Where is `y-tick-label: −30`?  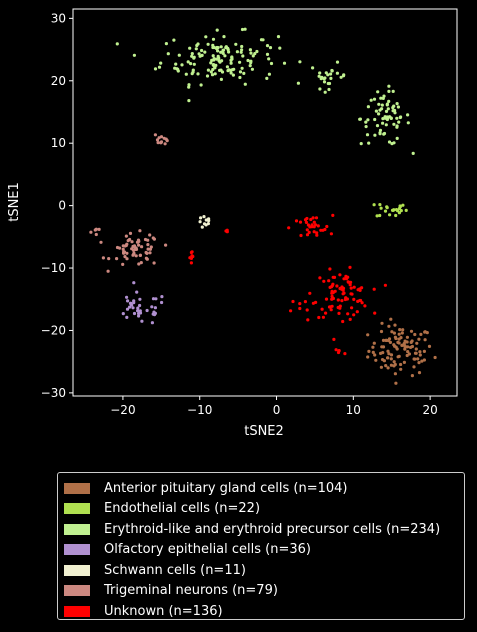 y-tick-label: −30 is located at coordinates (53, 393).